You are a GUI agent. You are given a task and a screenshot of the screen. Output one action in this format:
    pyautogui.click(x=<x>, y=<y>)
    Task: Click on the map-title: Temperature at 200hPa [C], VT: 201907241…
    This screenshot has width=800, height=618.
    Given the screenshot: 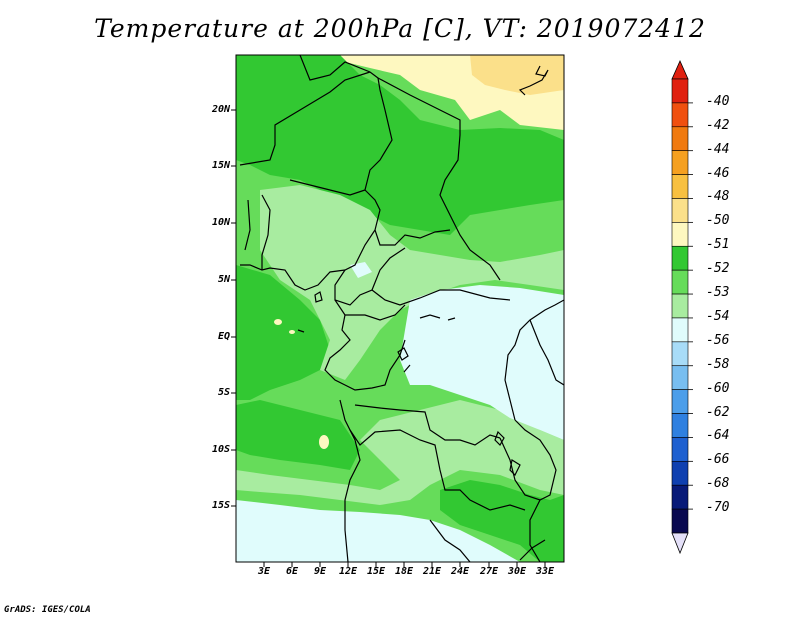 What is the action you would take?
    pyautogui.click(x=400, y=28)
    